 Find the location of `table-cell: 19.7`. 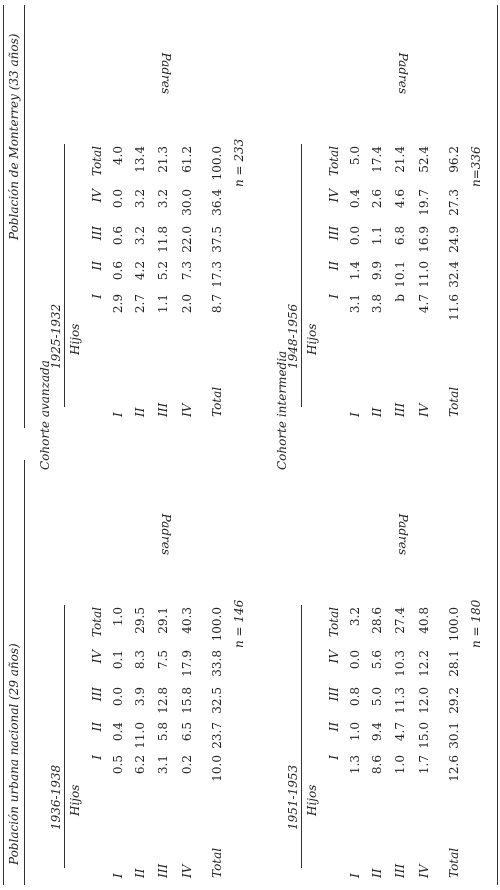

table-cell: 19.7 is located at coordinates (424, 202).